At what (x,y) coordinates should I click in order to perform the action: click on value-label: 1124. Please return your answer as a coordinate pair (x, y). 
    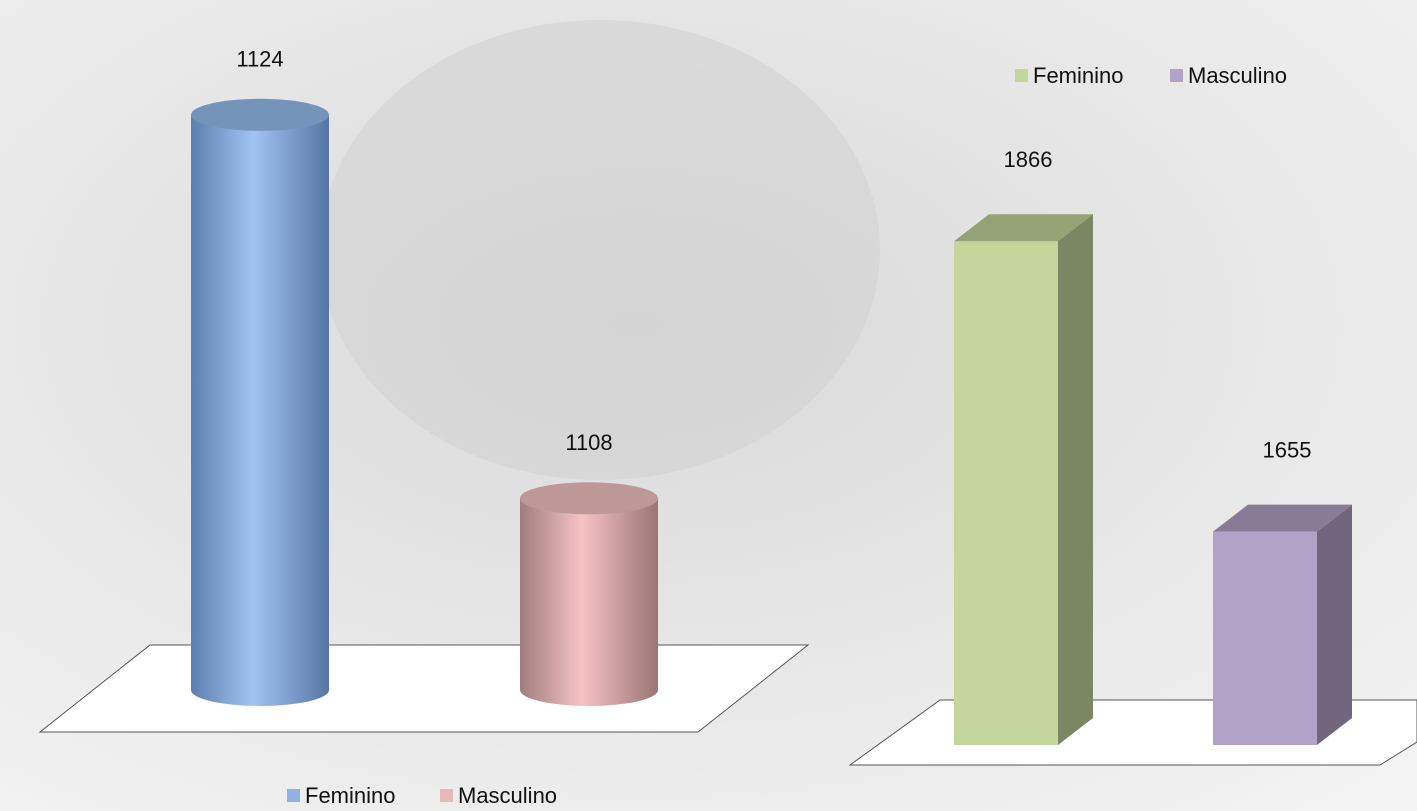
    Looking at the image, I should click on (259, 59).